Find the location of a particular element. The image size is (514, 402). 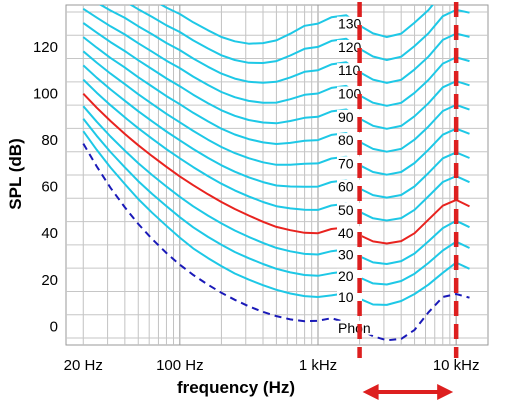

phon-label-130: 130 is located at coordinates (350, 24).